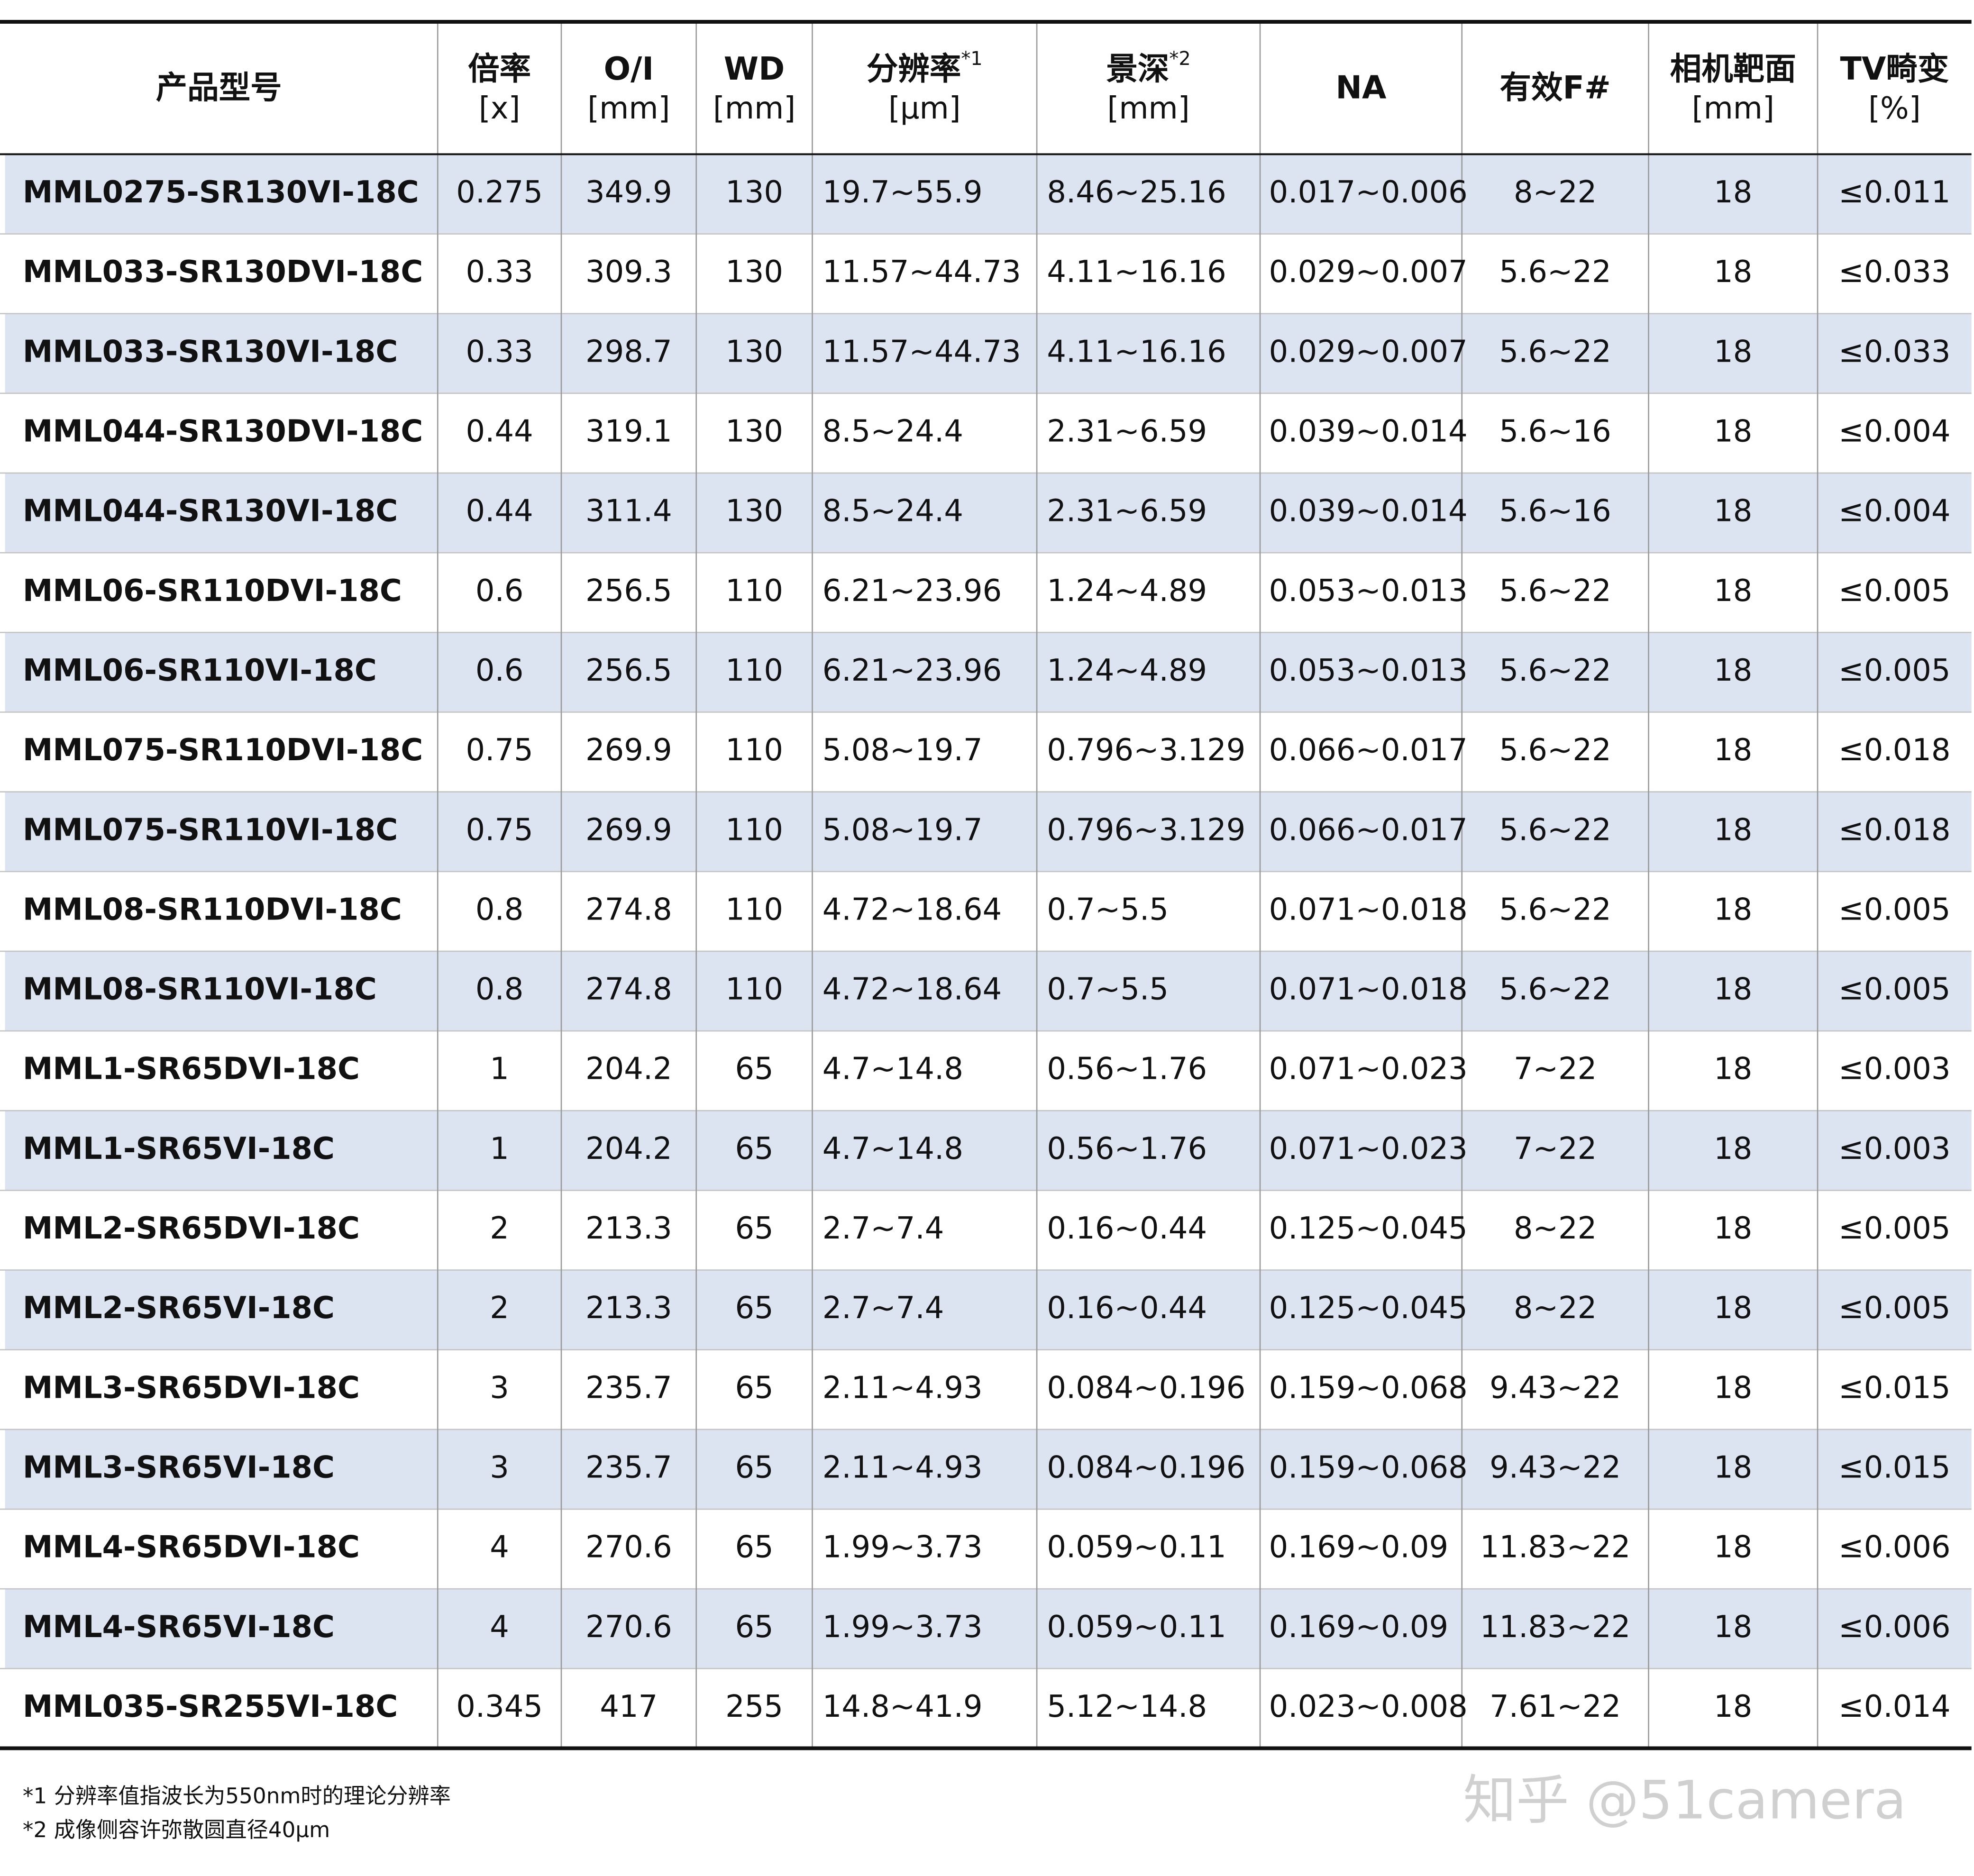 This screenshot has width=1974, height=1876. Describe the element at coordinates (223, 431) in the screenshot. I see `model-cell: MML044-SR130DVI-18C` at that location.